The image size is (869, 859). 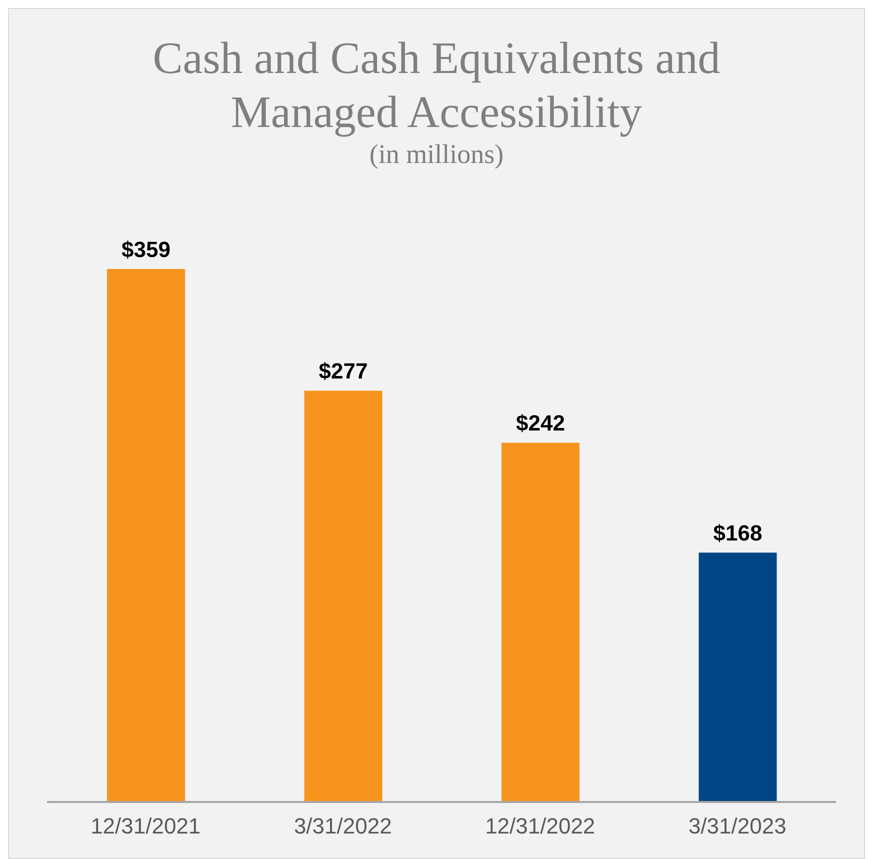 What do you see at coordinates (436, 154) in the screenshot?
I see `chart-subtitle: (in millions)` at bounding box center [436, 154].